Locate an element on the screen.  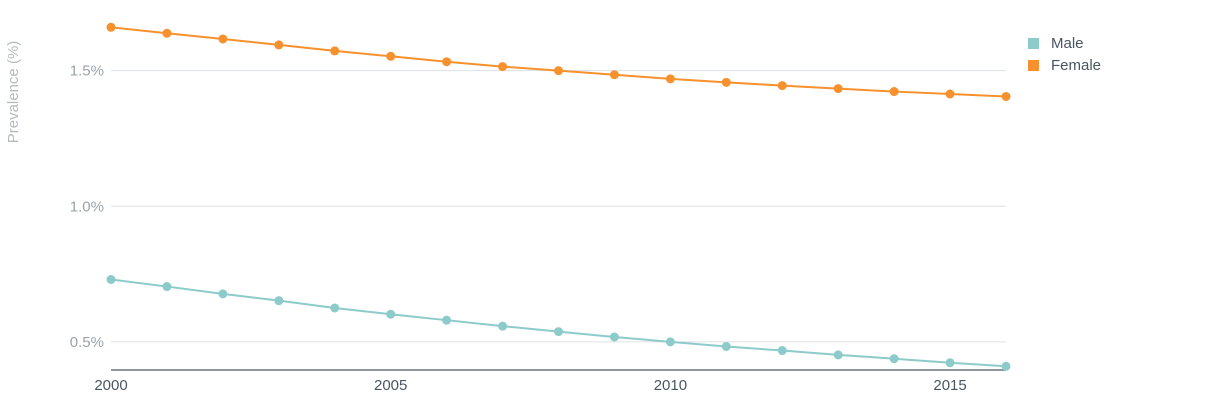
y-axis-label: Prevalence (%) is located at coordinates (13, 92).